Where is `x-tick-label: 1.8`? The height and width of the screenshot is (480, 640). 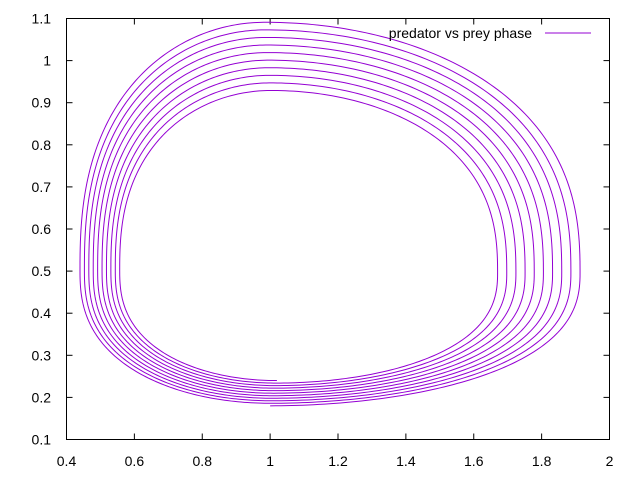 x-tick-label: 1.8 is located at coordinates (542, 461).